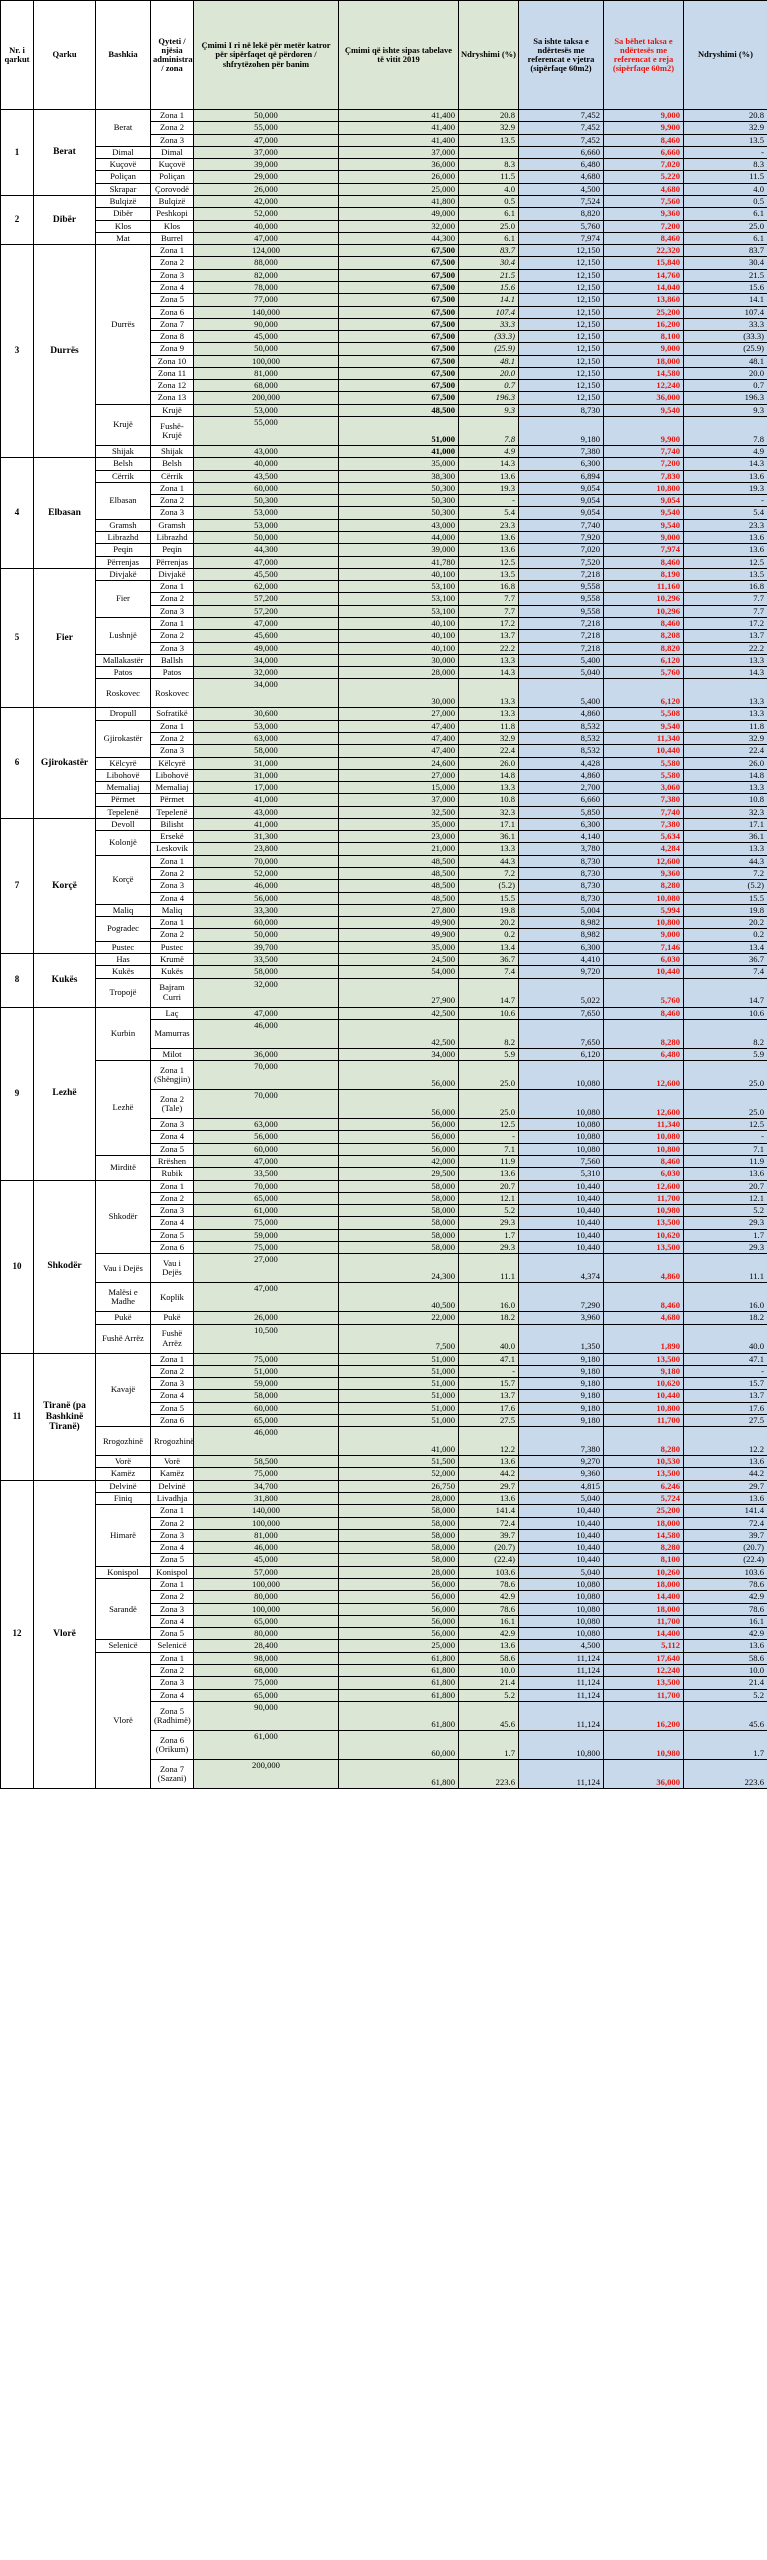 The width and height of the screenshot is (767, 2560). Describe the element at coordinates (172, 525) in the screenshot. I see `cell-njesia-zona: Gramsh` at that location.